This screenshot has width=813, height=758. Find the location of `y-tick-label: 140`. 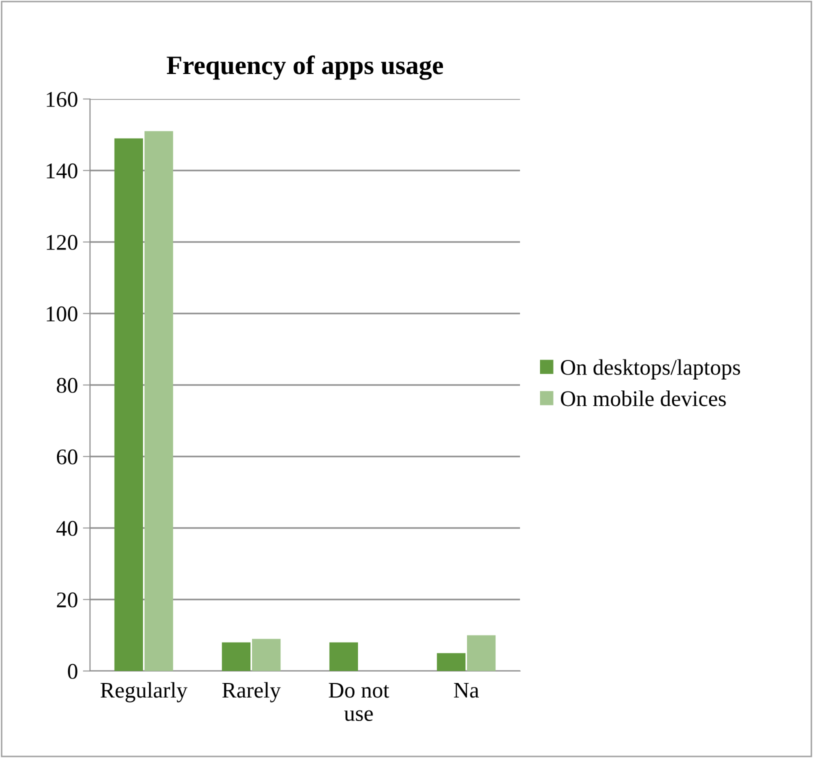

y-tick-label: 140 is located at coordinates (62, 170).